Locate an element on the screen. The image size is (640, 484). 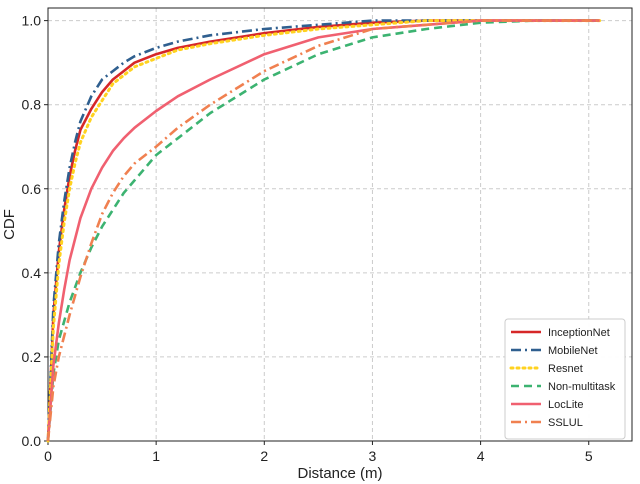
legend-label: SSLUL is located at coordinates (565, 423).